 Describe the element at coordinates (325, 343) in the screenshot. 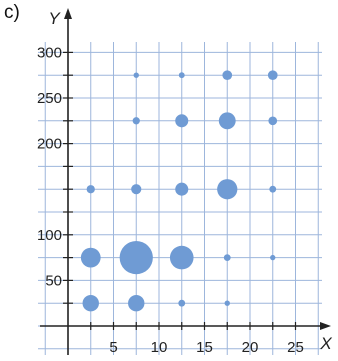

I see `x-axis-label: X` at that location.